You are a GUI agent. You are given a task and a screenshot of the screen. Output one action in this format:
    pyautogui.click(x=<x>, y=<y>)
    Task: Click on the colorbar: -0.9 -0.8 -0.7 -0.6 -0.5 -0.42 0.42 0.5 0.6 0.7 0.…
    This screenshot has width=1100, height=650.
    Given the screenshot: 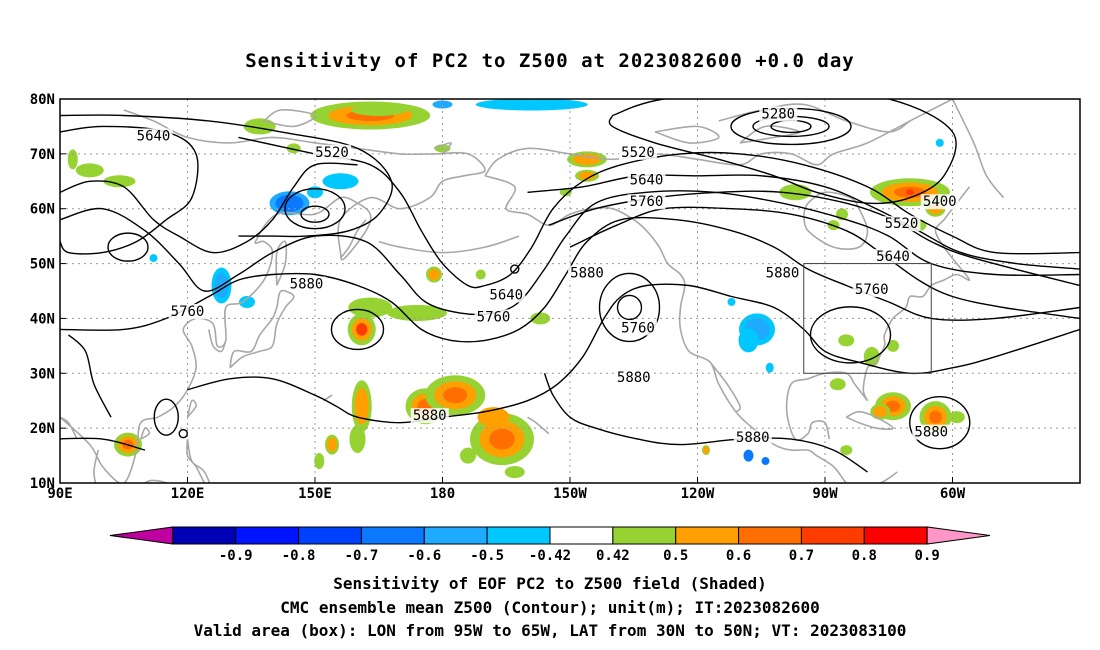 What is the action you would take?
    pyautogui.click(x=550, y=545)
    